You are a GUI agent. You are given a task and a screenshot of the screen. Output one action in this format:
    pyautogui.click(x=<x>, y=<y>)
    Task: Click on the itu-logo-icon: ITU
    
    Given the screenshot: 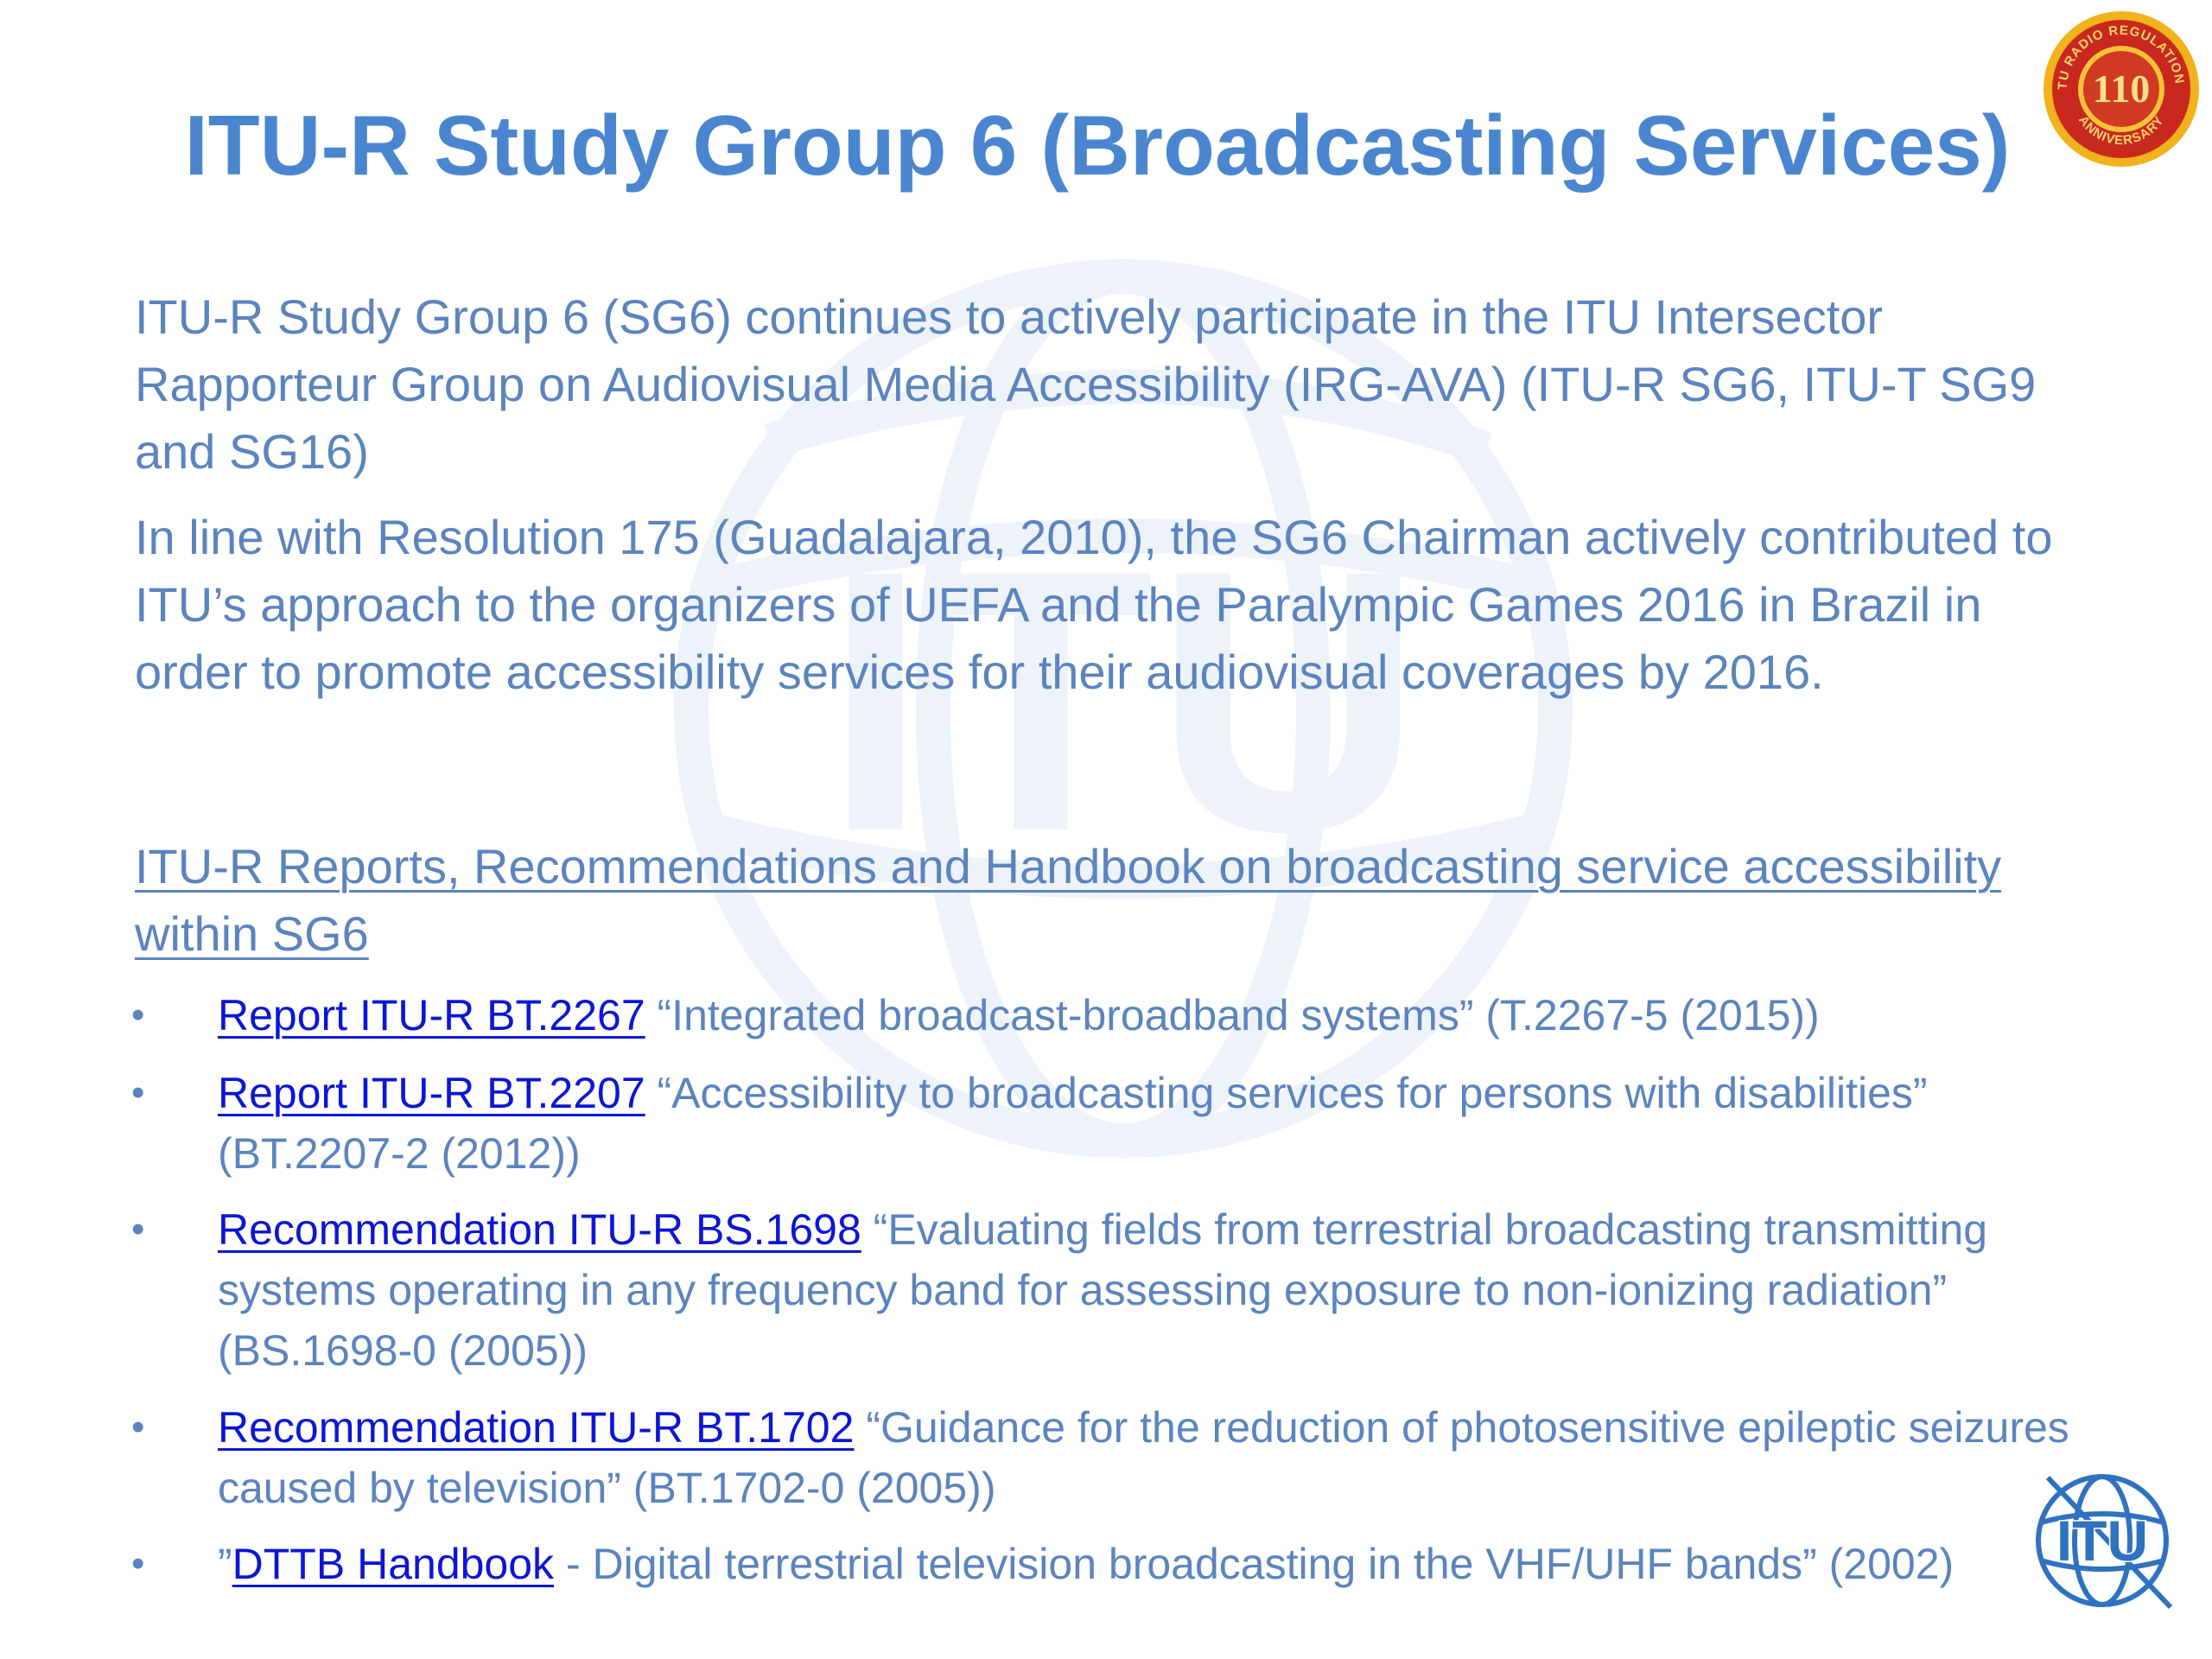 What is the action you would take?
    pyautogui.click(x=2104, y=1542)
    